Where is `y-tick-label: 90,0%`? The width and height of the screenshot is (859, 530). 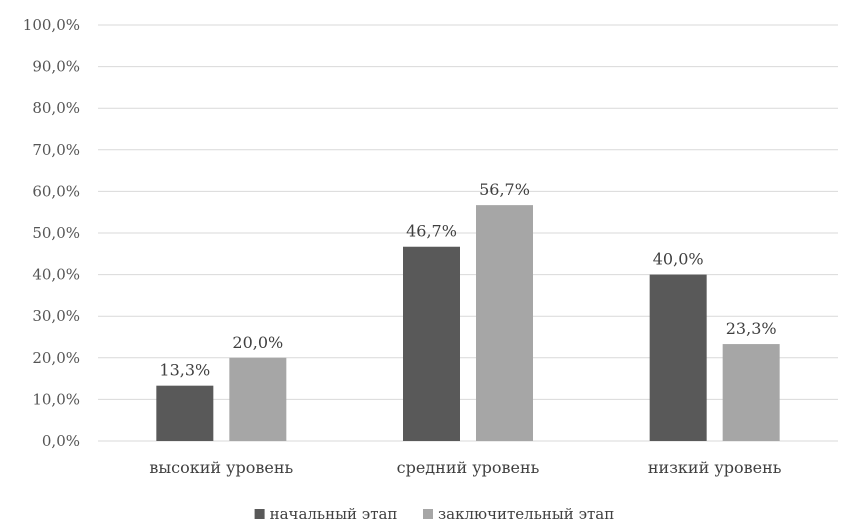 y-tick-label: 90,0% is located at coordinates (56, 67).